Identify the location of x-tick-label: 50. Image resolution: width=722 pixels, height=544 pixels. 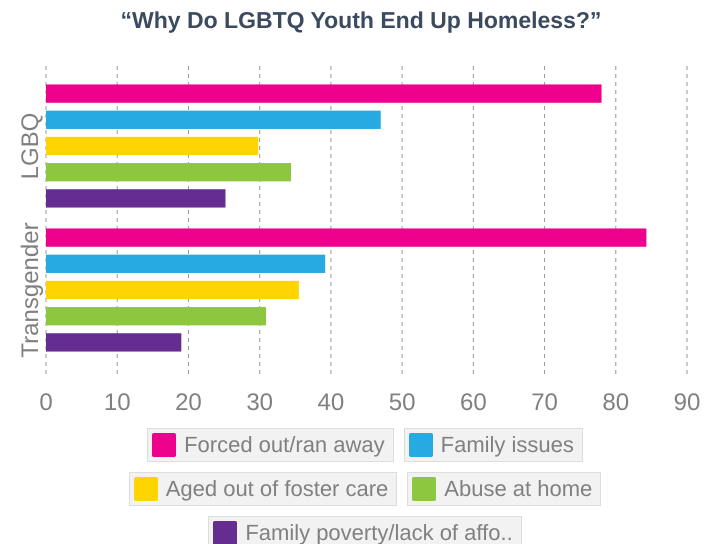
(402, 402).